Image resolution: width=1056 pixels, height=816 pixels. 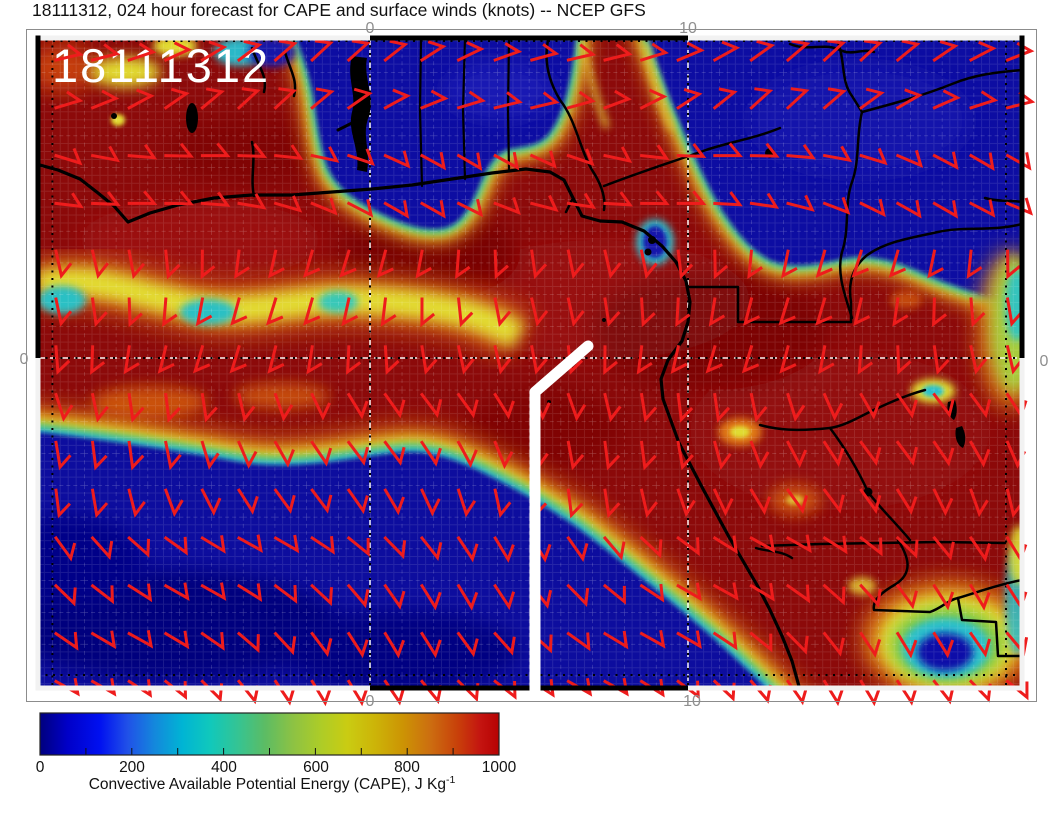 What do you see at coordinates (464, 109) in the screenshot?
I see `border-togo-benin` at bounding box center [464, 109].